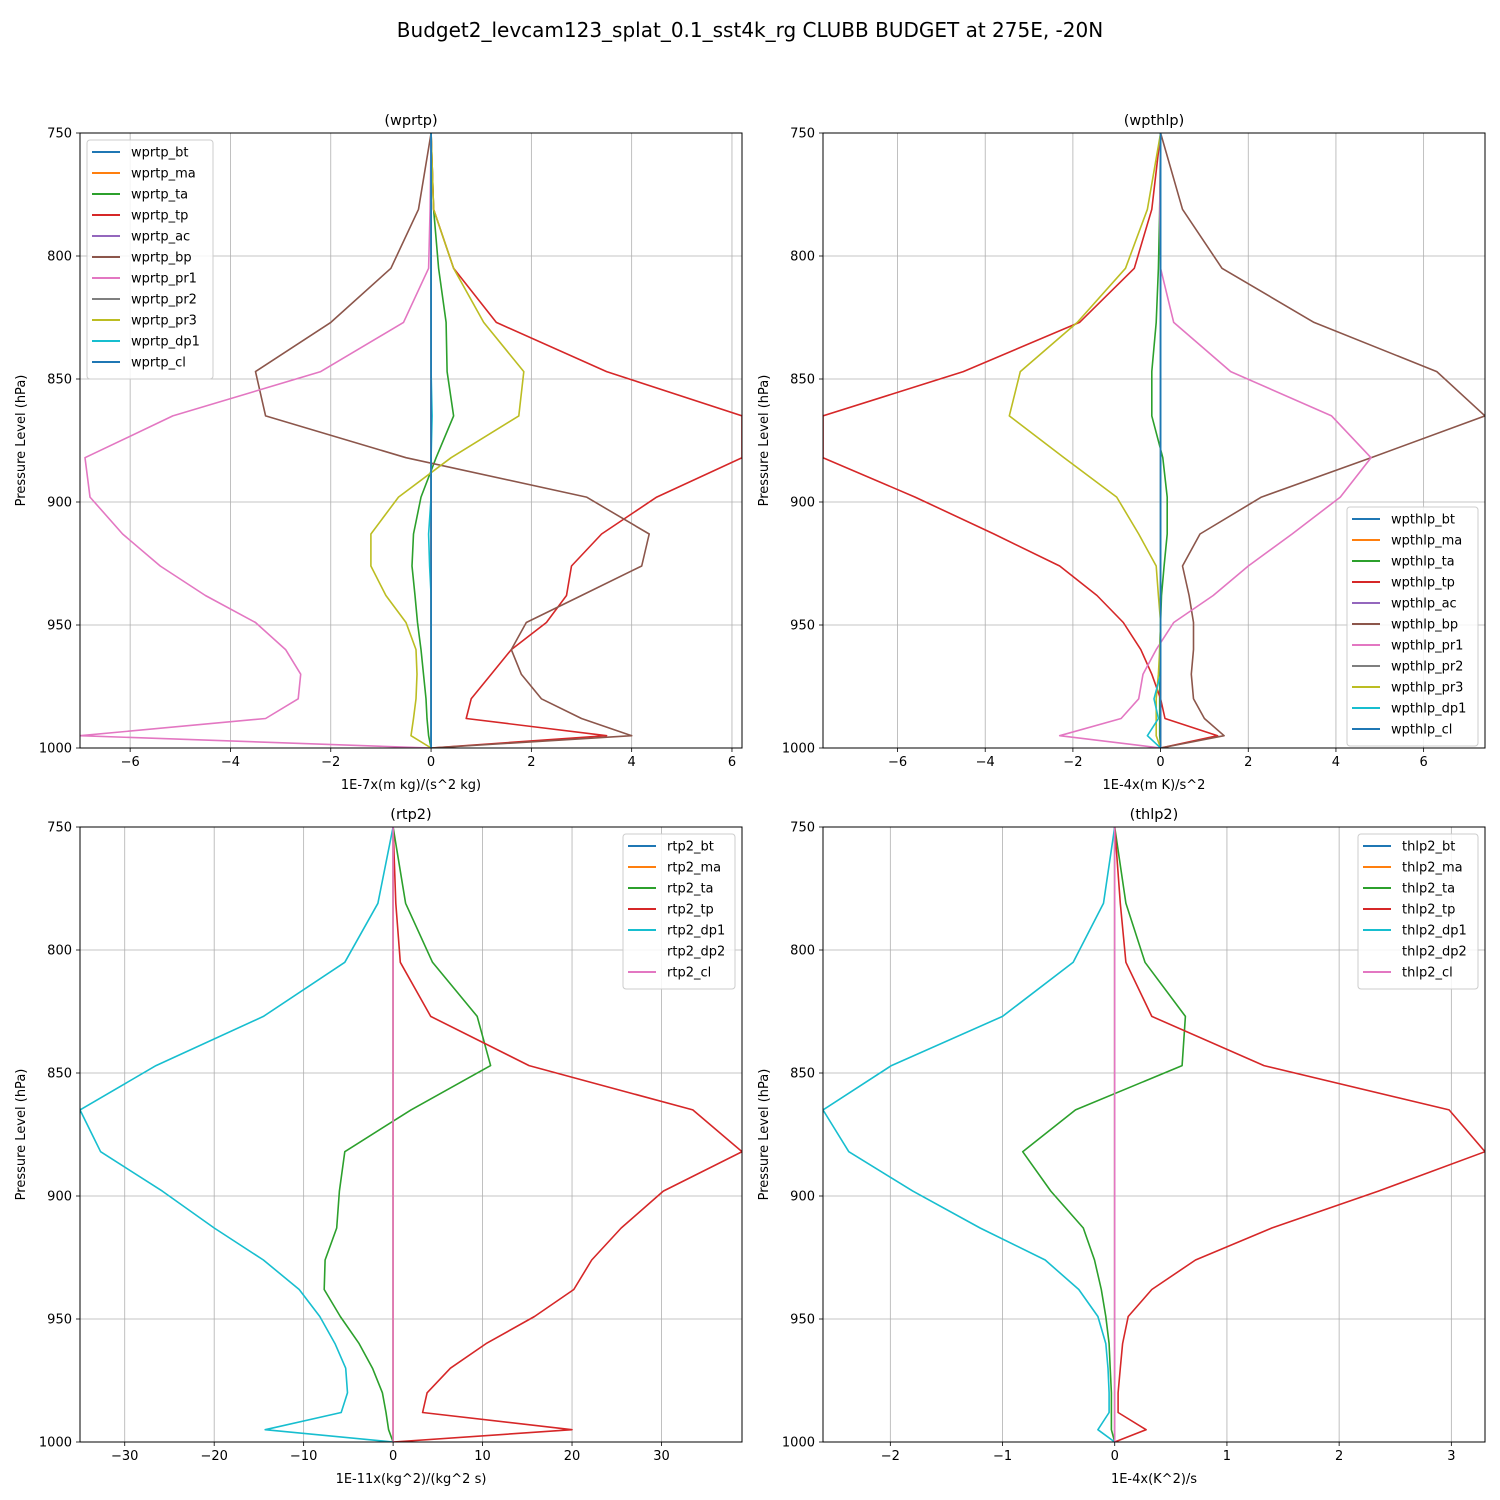 This screenshot has height=1500, width=1500. What do you see at coordinates (411, 1479) in the screenshot?
I see `x-axis-label: 1E-11x(kg^2)/(kg^2 s)` at bounding box center [411, 1479].